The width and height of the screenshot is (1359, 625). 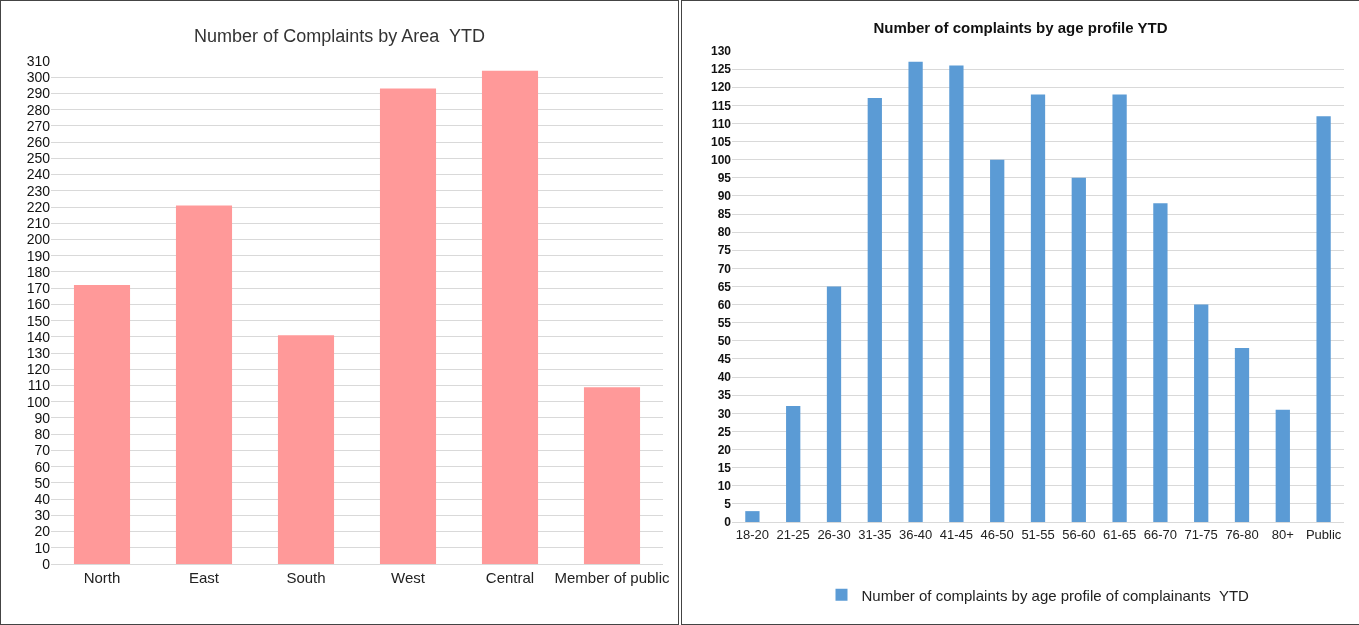 What do you see at coordinates (1160, 534) in the screenshot?
I see `x-tick-label: 66-70` at bounding box center [1160, 534].